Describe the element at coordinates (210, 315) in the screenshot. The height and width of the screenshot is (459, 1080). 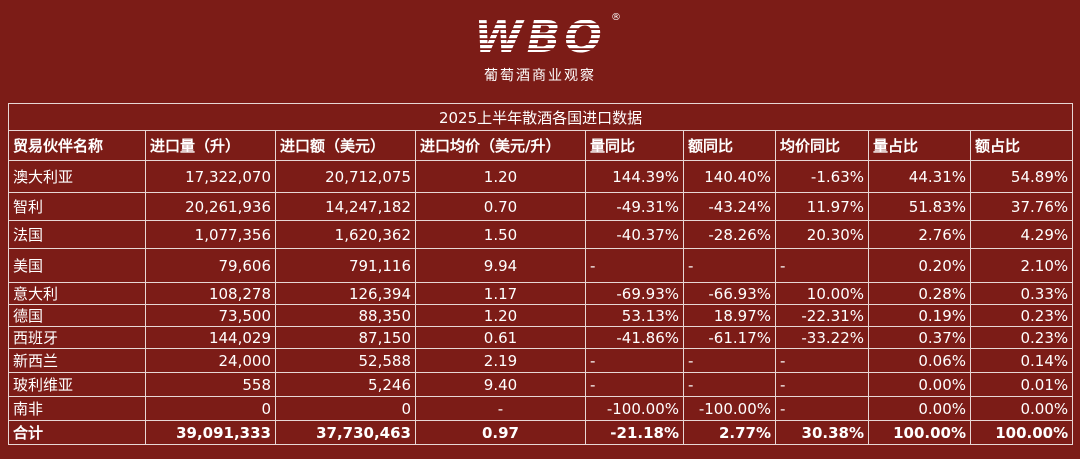
I see `cell: 73,500` at that location.